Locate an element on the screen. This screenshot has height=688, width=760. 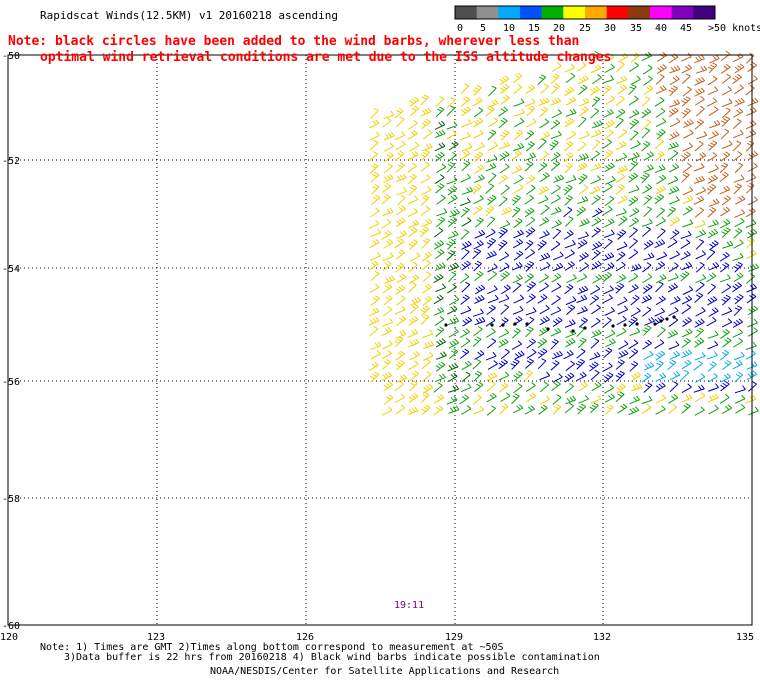
colorbar-label: 45 is located at coordinates (686, 28).